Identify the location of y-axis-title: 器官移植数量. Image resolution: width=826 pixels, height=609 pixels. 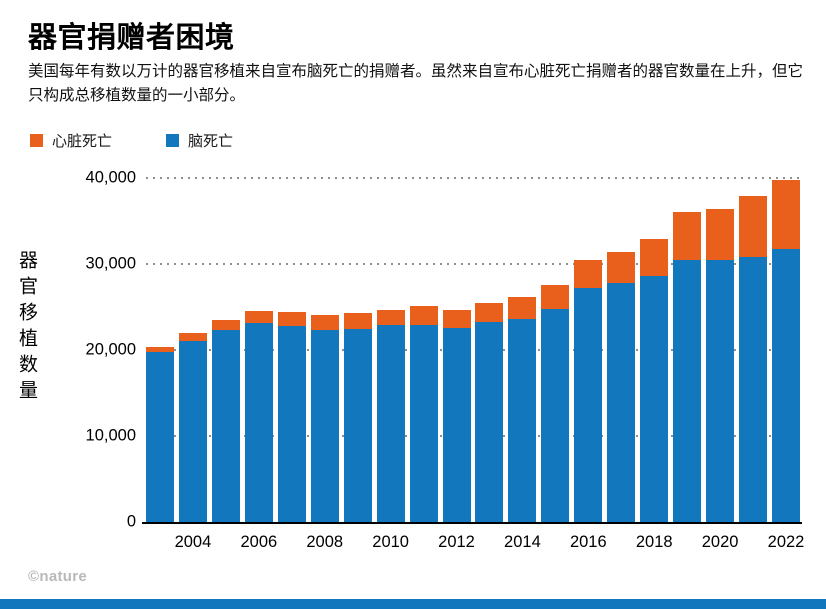
(26, 328).